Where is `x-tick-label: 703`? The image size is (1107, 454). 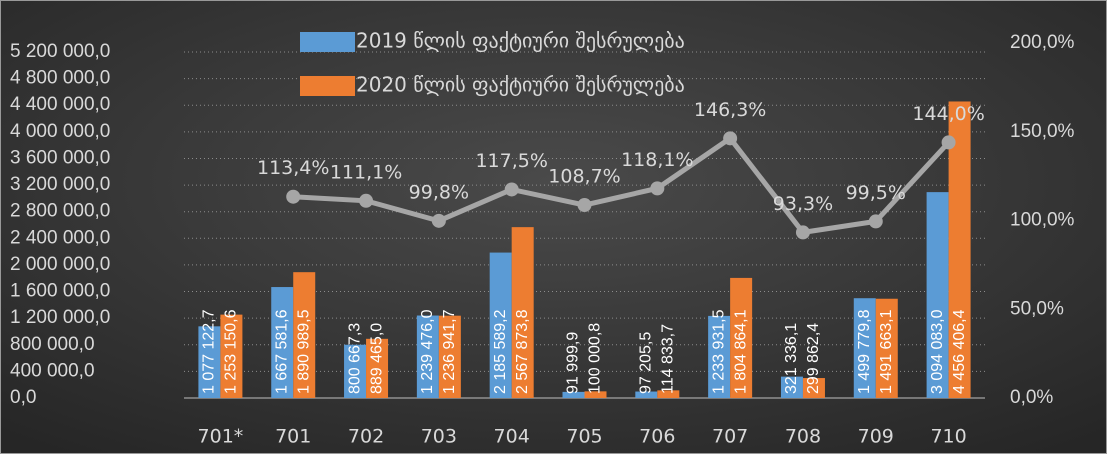
x-tick-label: 703 is located at coordinates (439, 437).